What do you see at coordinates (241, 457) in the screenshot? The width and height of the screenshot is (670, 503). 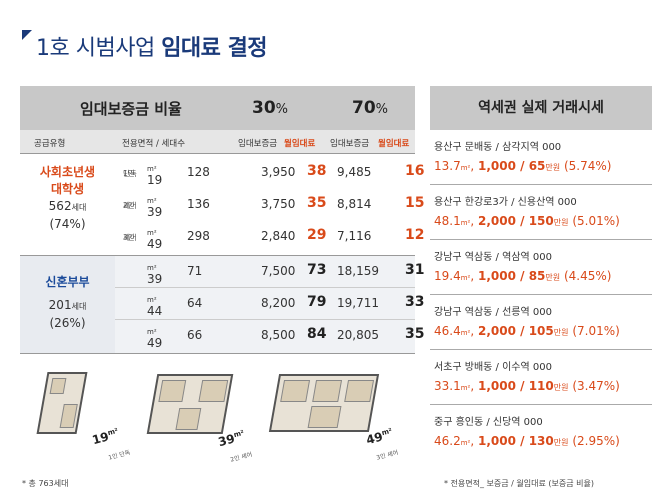 I see `floor-plan-39-type: 2인 셰어` at bounding box center [241, 457].